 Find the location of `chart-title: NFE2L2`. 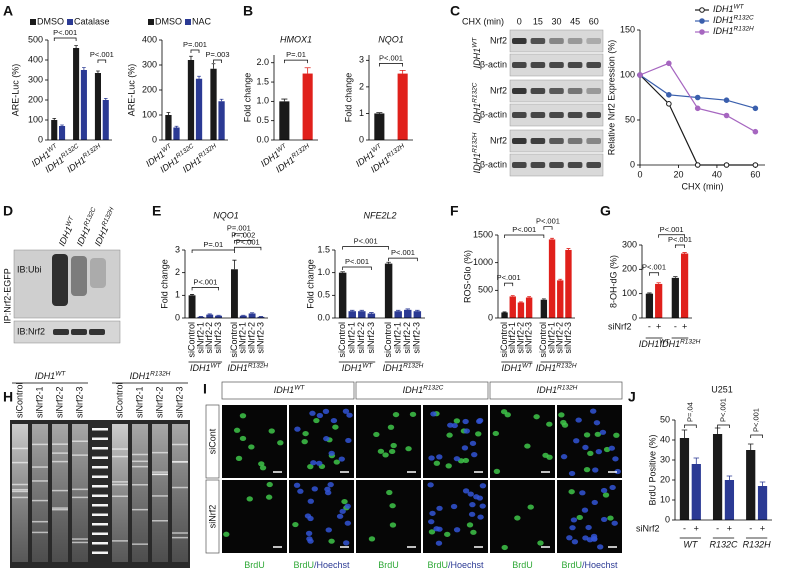

chart-title: NFE2L2 is located at coordinates (379, 215).